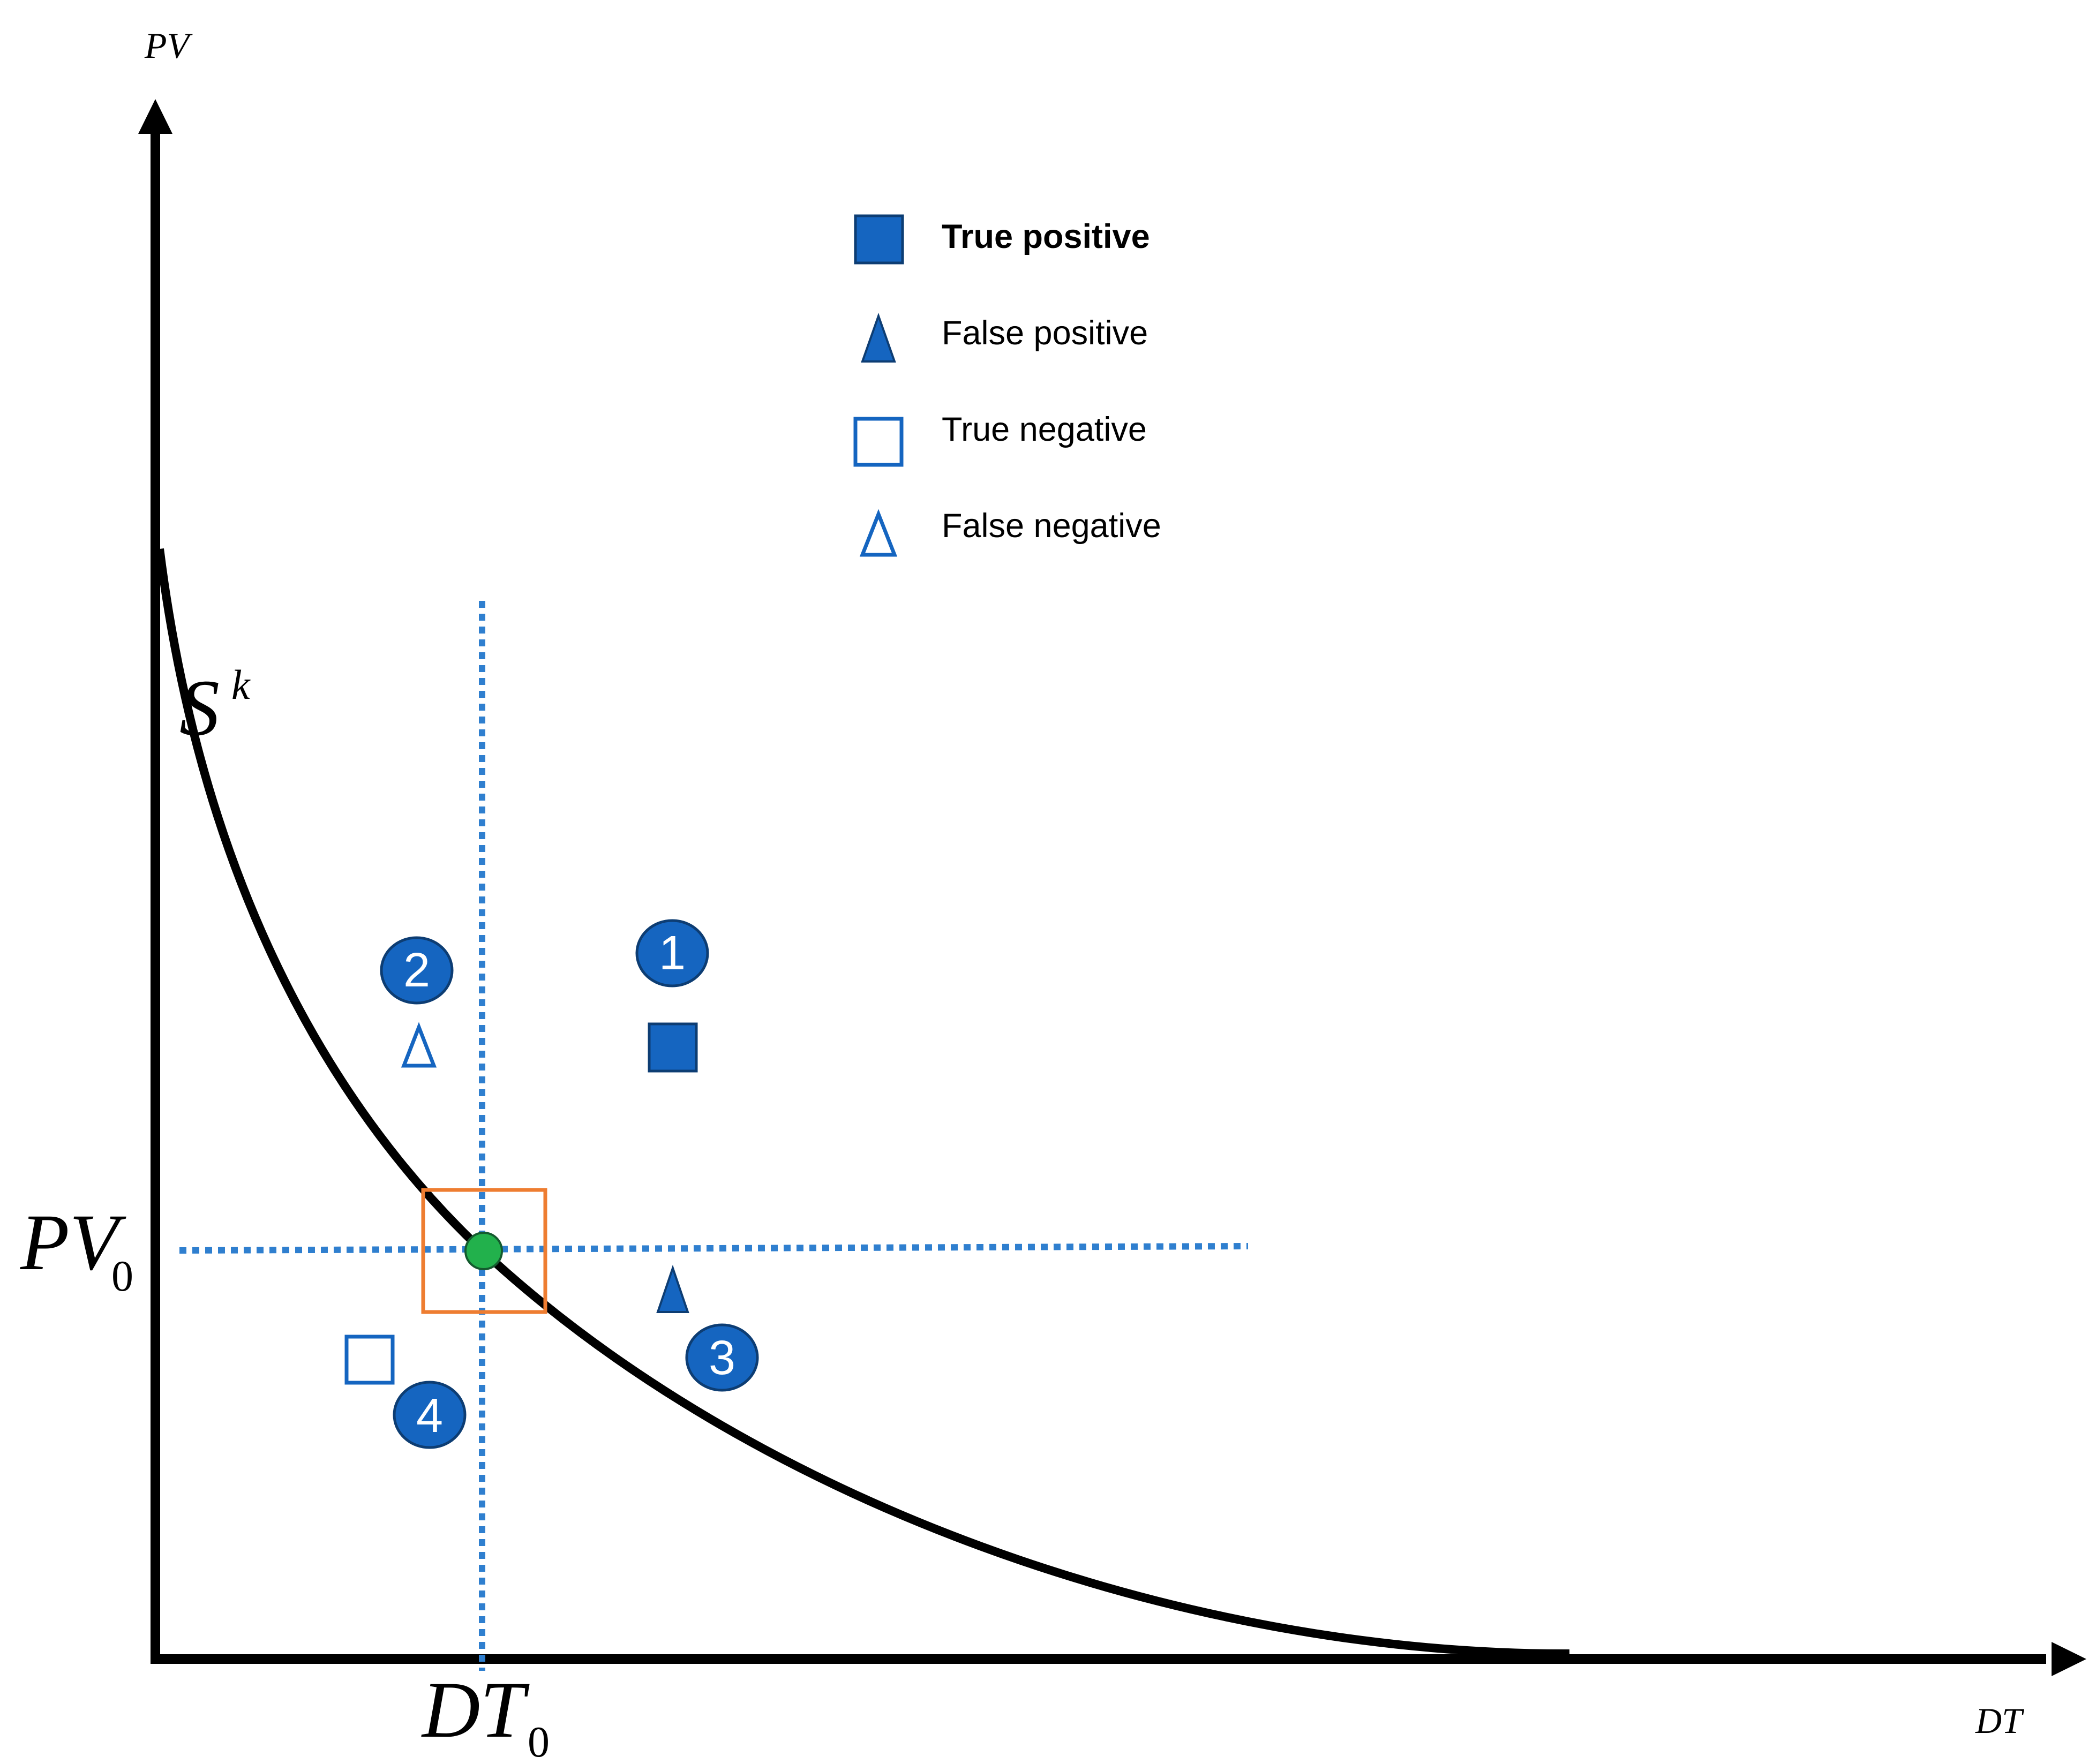 The height and width of the screenshot is (1764, 2096). I want to click on legend-true-positive-marker, so click(879, 240).